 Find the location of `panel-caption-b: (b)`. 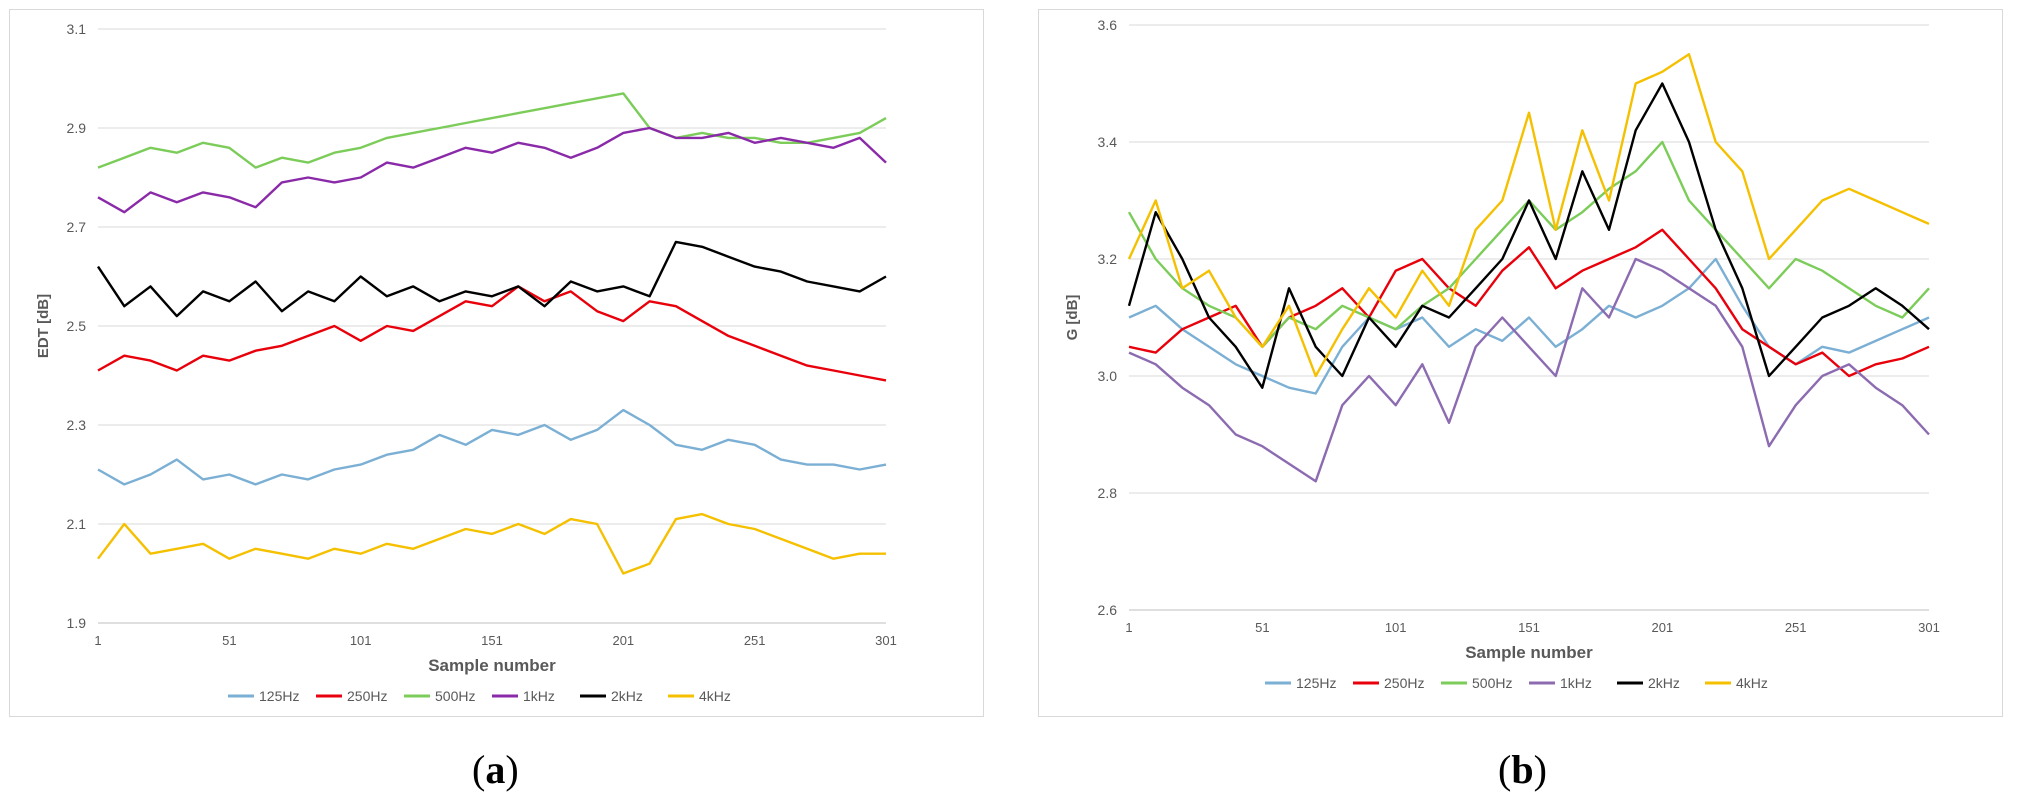

panel-caption-b: (b) is located at coordinates (1522, 769).